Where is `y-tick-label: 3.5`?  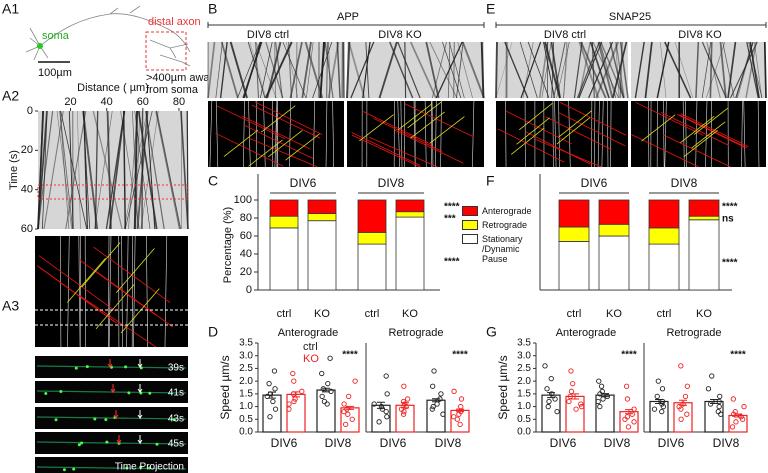
y-tick-label: 3.5 is located at coordinates (246, 343).